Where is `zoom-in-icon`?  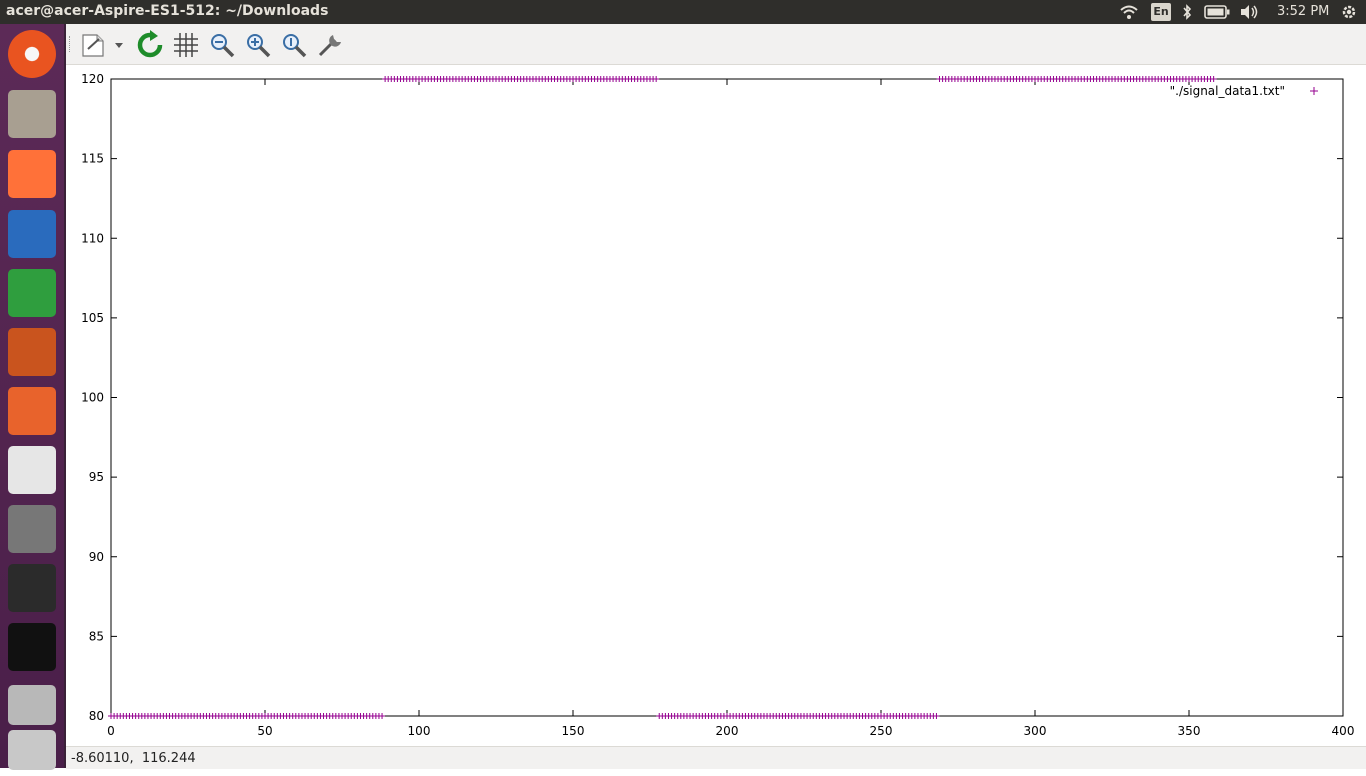 zoom-in-icon is located at coordinates (258, 45).